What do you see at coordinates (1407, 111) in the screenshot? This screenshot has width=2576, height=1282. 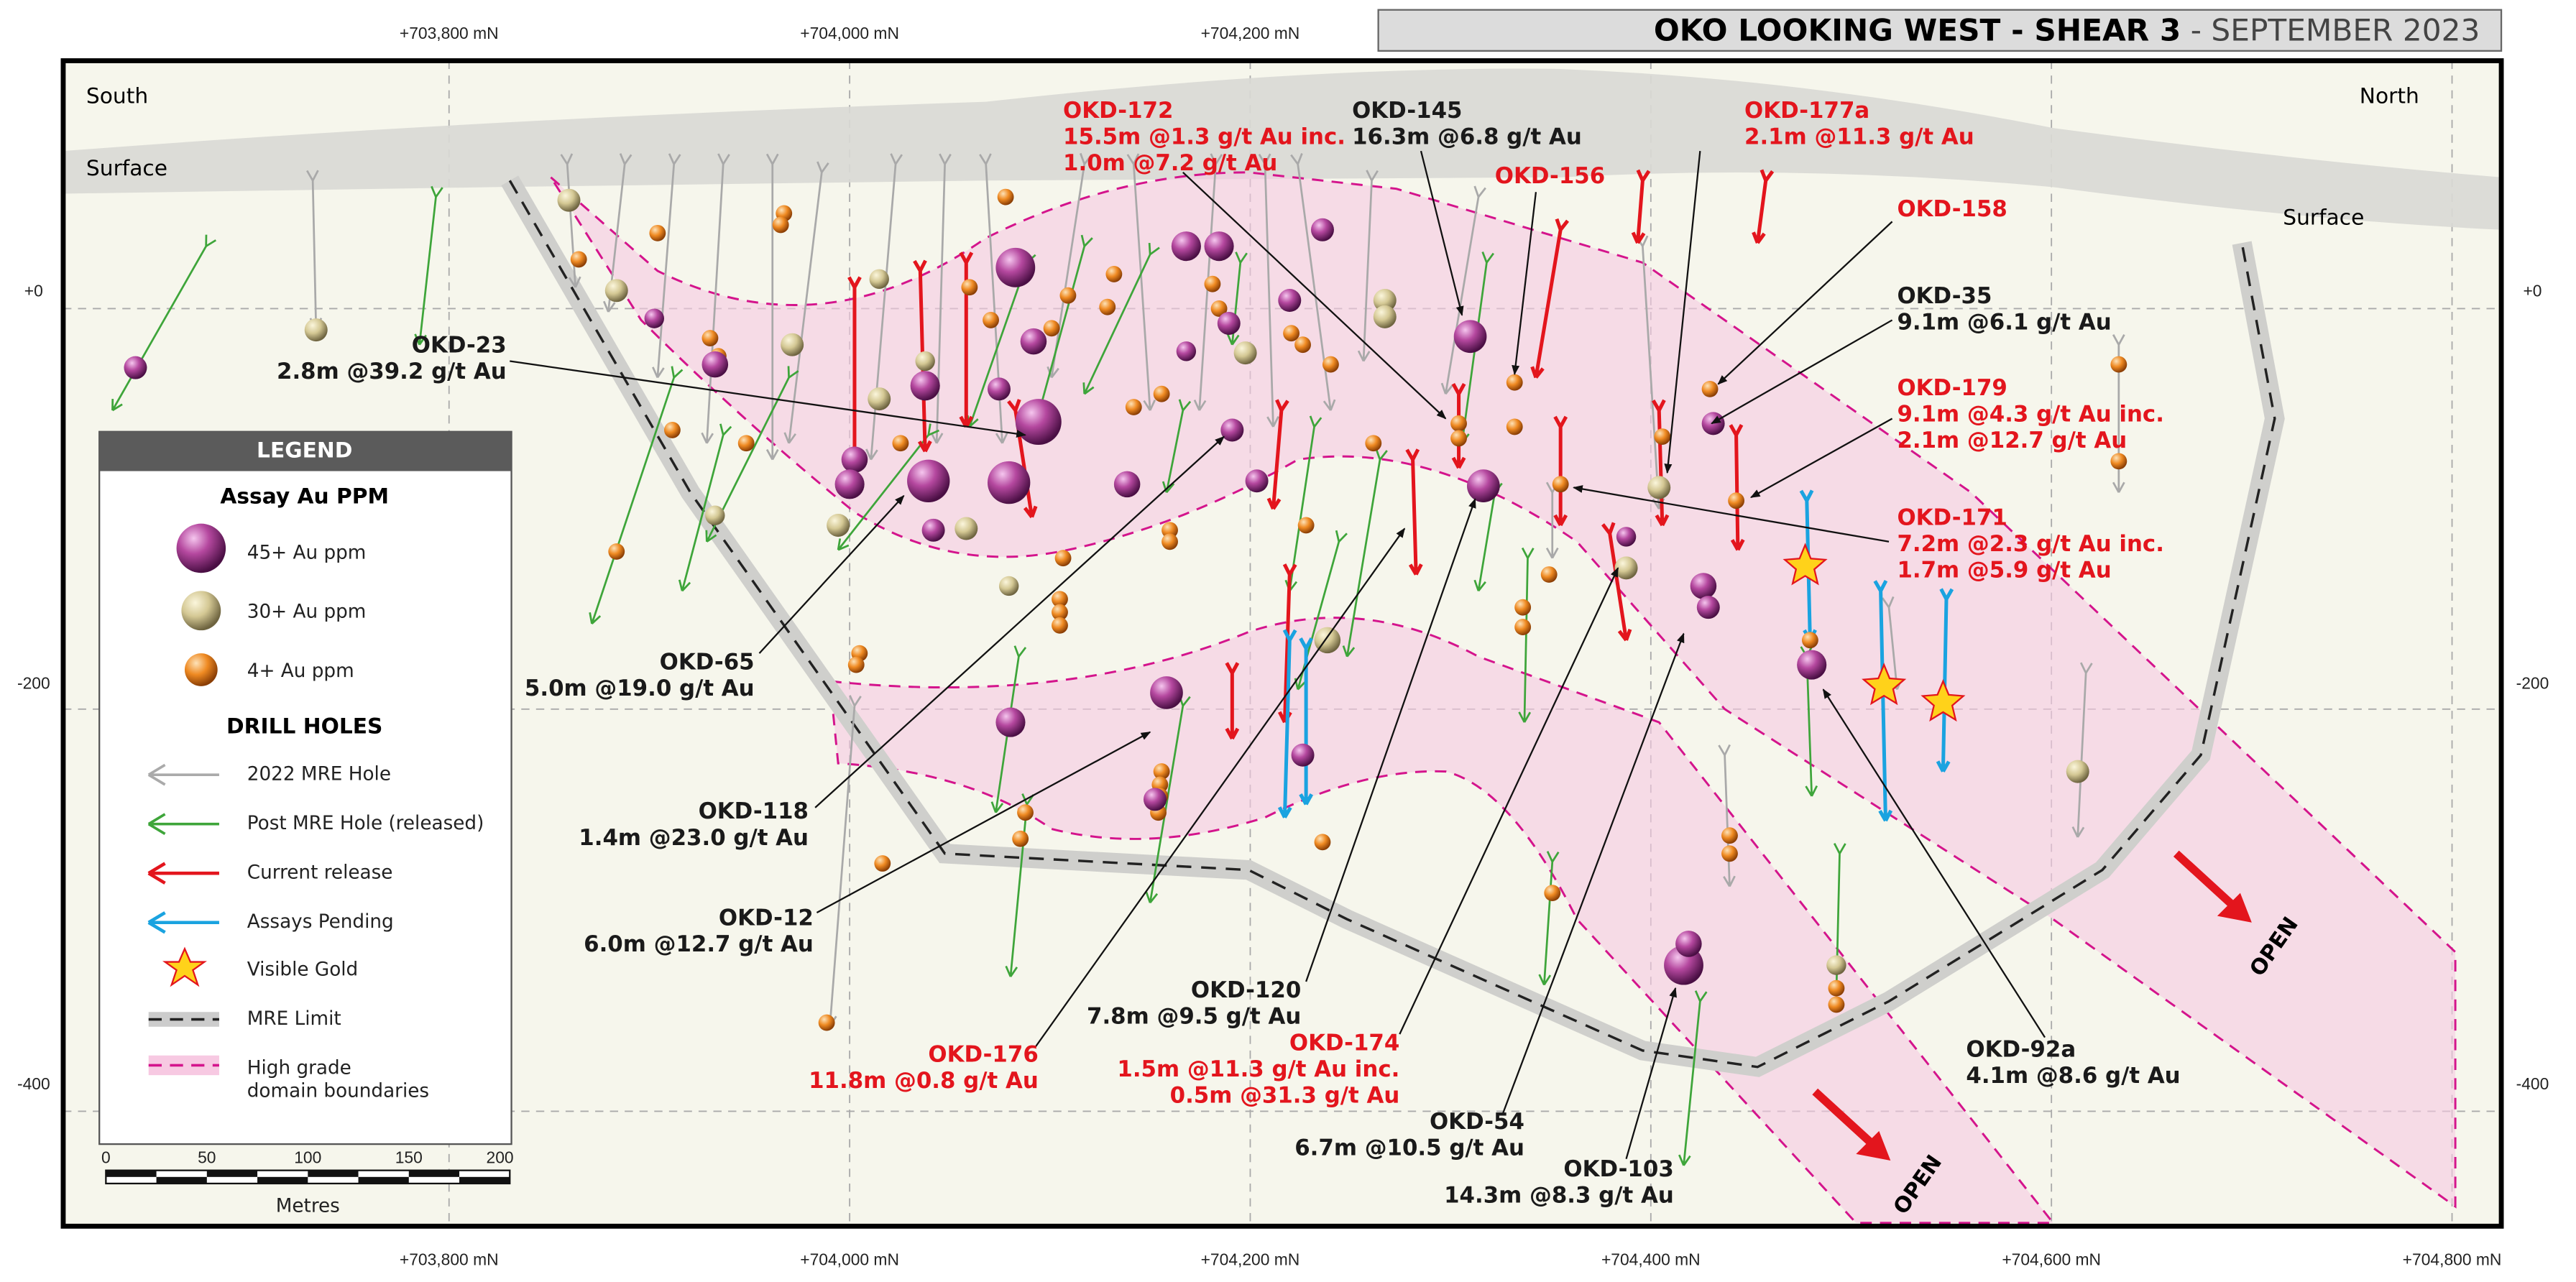 I see `hole-name: OKD-145` at bounding box center [1407, 111].